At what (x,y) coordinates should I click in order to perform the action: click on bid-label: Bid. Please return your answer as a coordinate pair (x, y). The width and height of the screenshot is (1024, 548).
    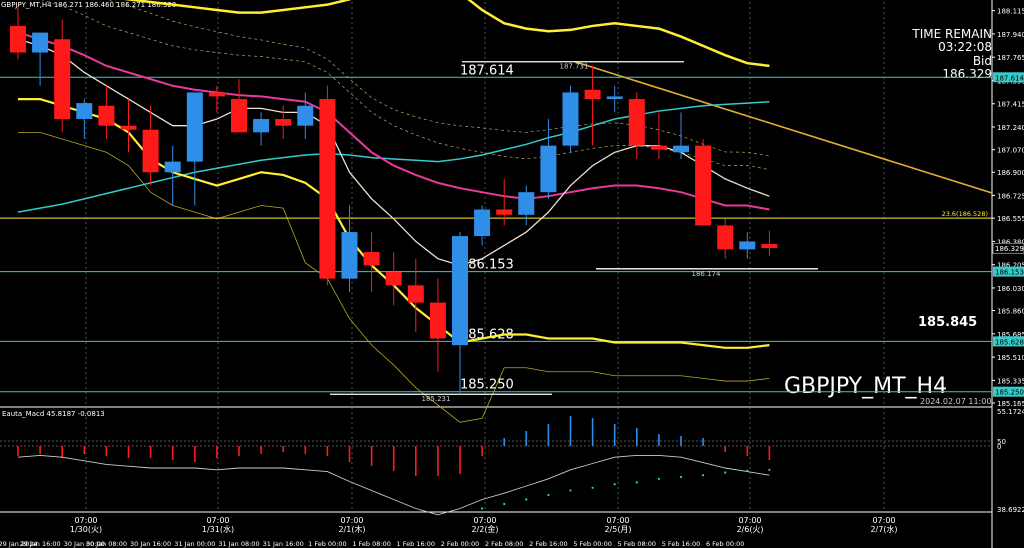
    Looking at the image, I should click on (982, 61).